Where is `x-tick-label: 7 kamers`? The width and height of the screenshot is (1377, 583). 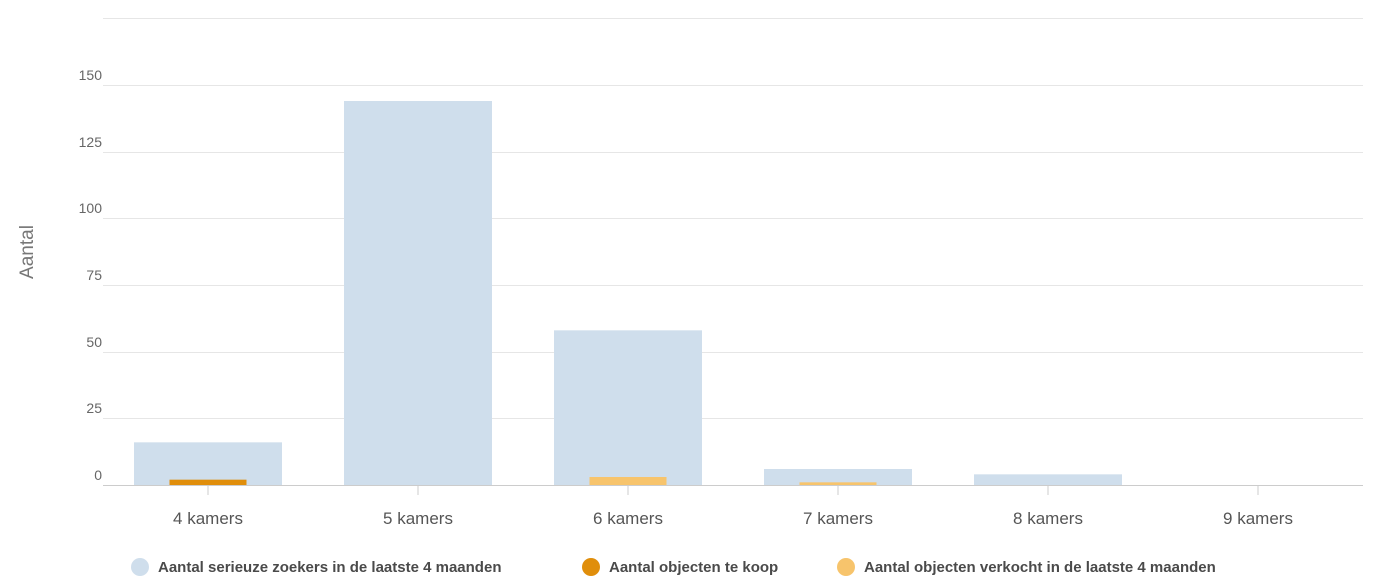
x-tick-label: 7 kamers is located at coordinates (838, 518).